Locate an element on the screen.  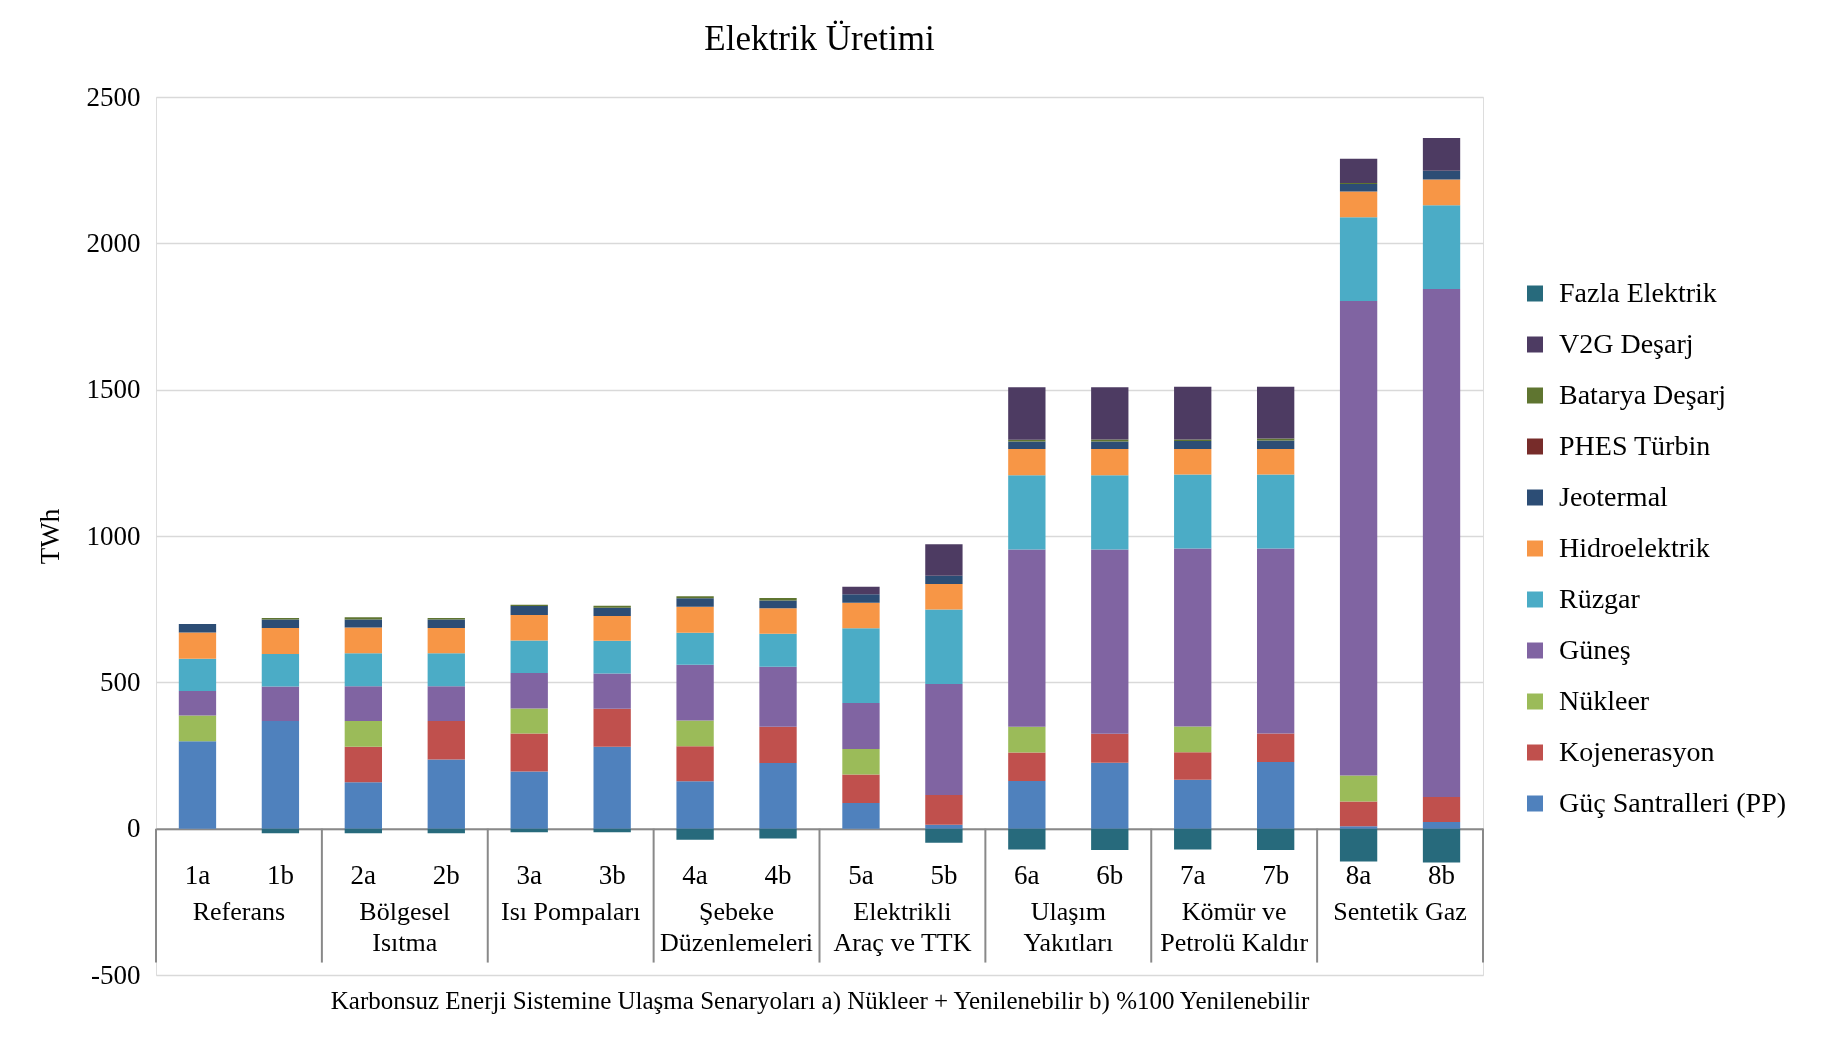
x-tick-label: 8a is located at coordinates (1358, 875).